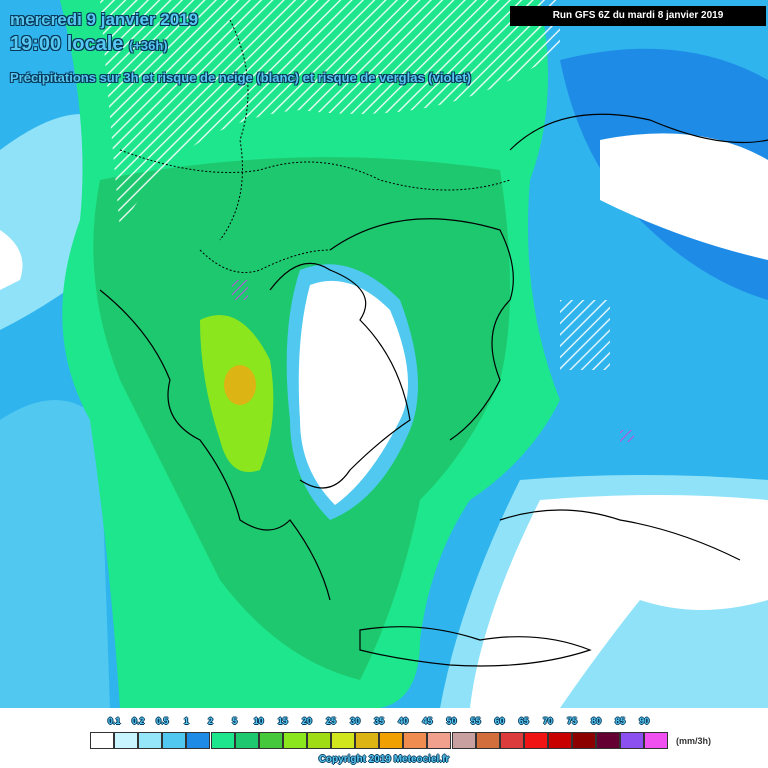 This screenshot has height=768, width=768. I want to click on time-title: 19:00 locale (+36h), so click(89, 44).